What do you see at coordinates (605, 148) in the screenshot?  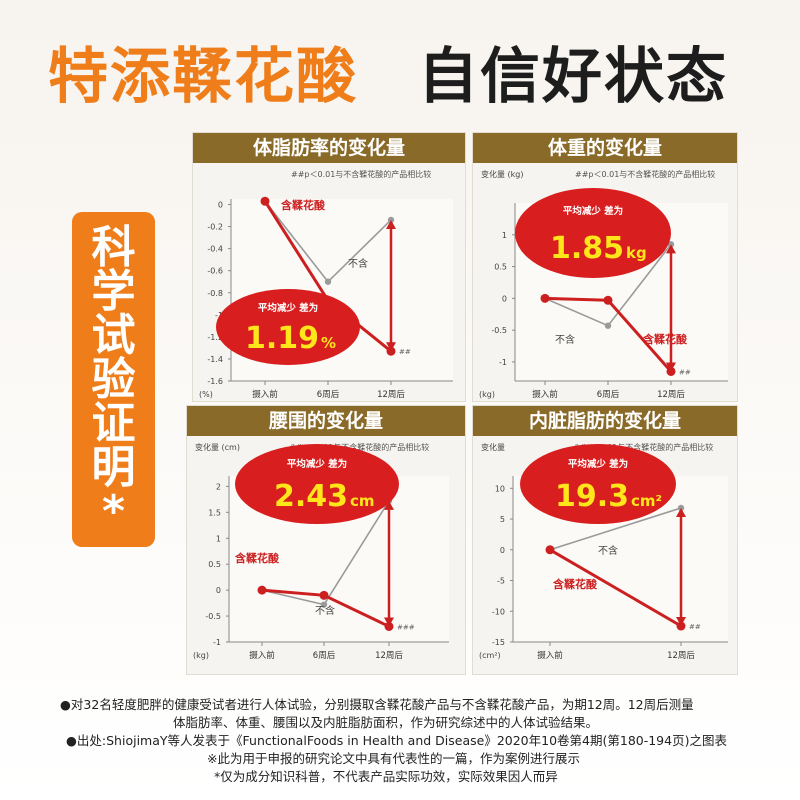 I see `panel-title: 体重的变化量` at bounding box center [605, 148].